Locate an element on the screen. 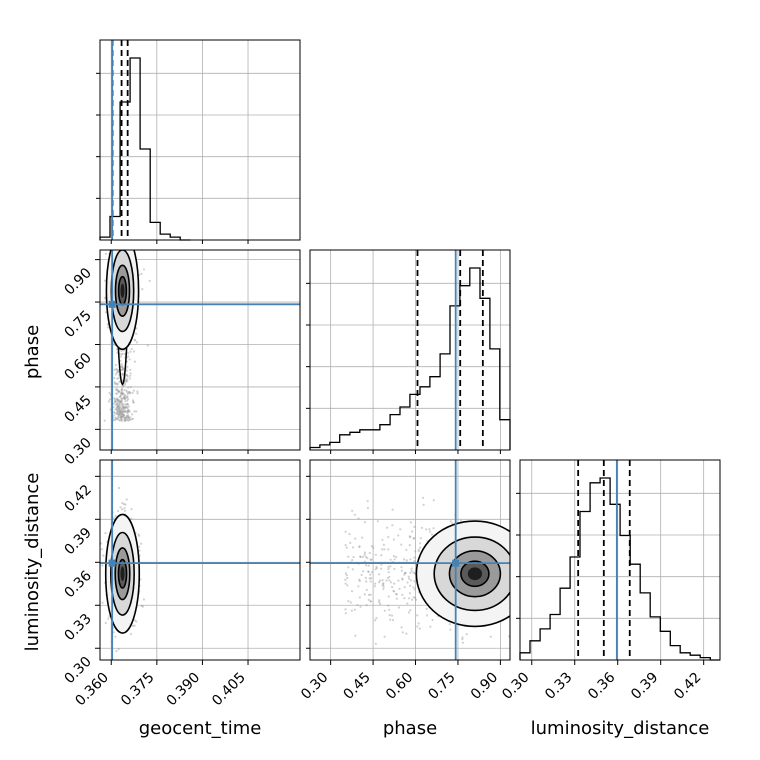 Image resolution: width=760 pixels, height=760 pixels. x-tick-label: 0.45 is located at coordinates (357, 686).